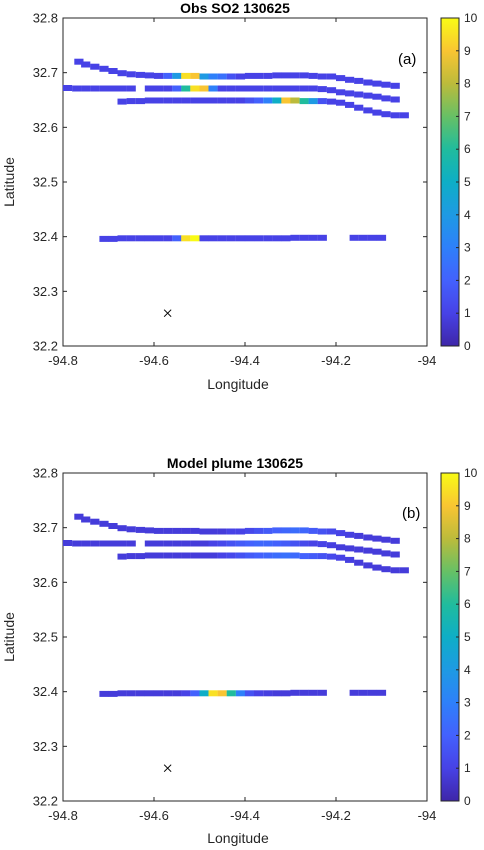  What do you see at coordinates (336, 815) in the screenshot?
I see `x-tick-label: -94.2` at bounding box center [336, 815].